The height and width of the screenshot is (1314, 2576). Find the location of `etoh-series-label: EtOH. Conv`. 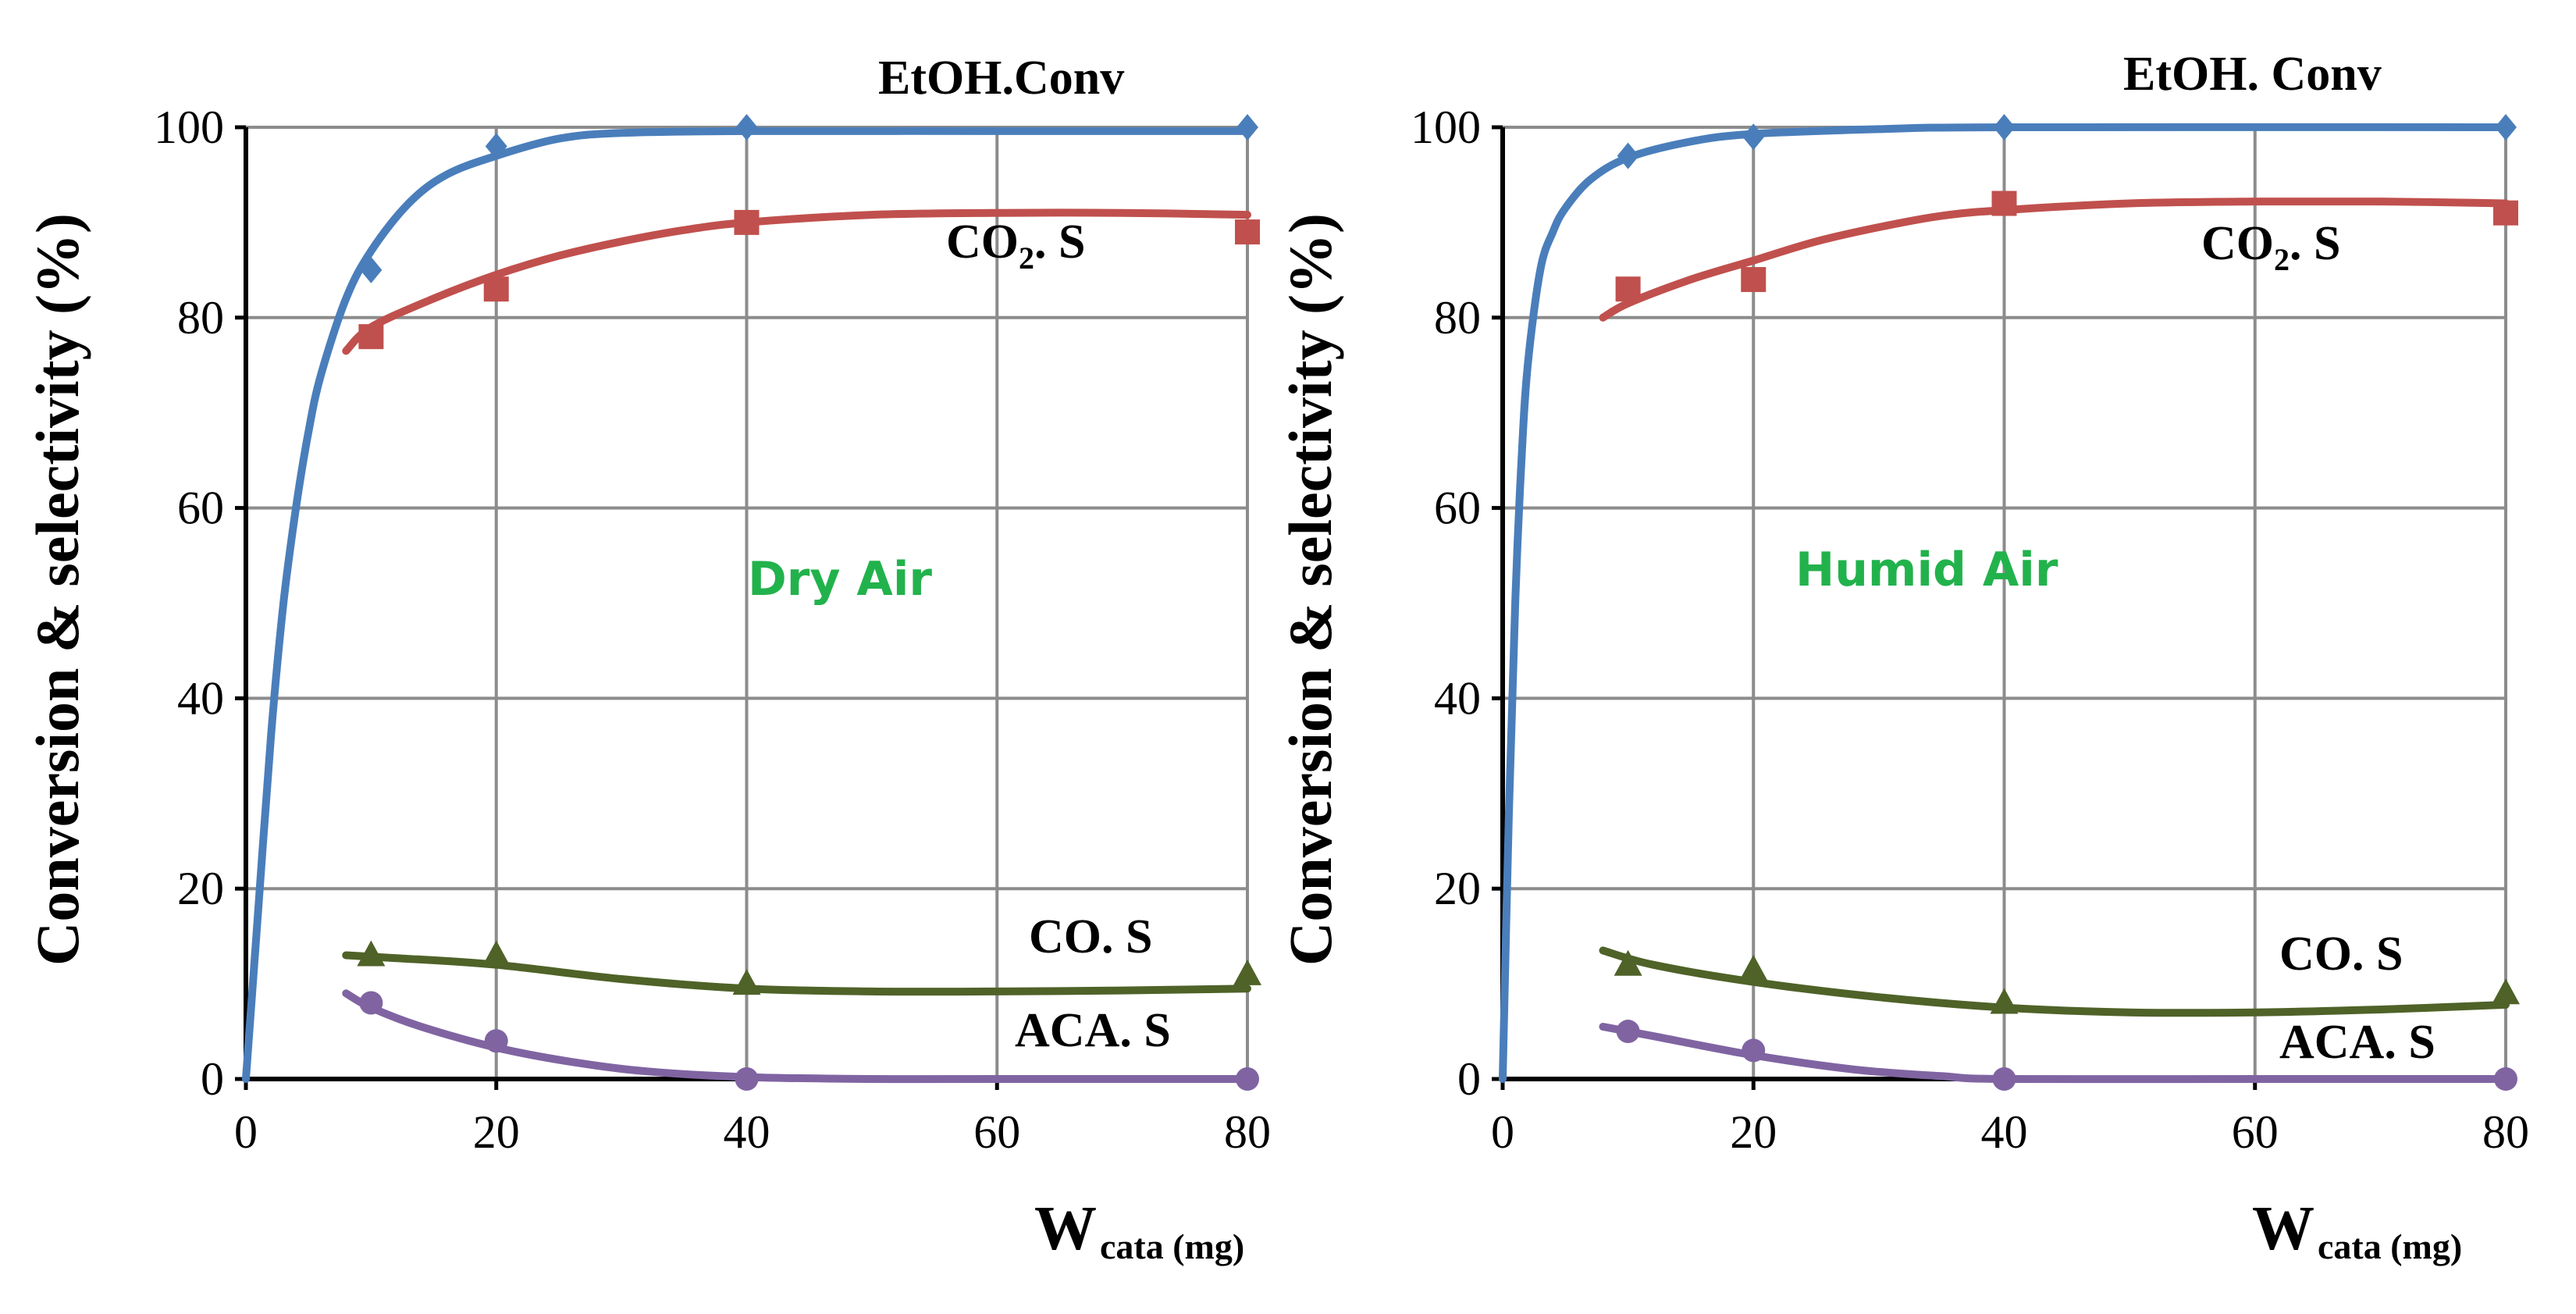

etoh-series-label: EtOH. Conv is located at coordinates (2252, 74).